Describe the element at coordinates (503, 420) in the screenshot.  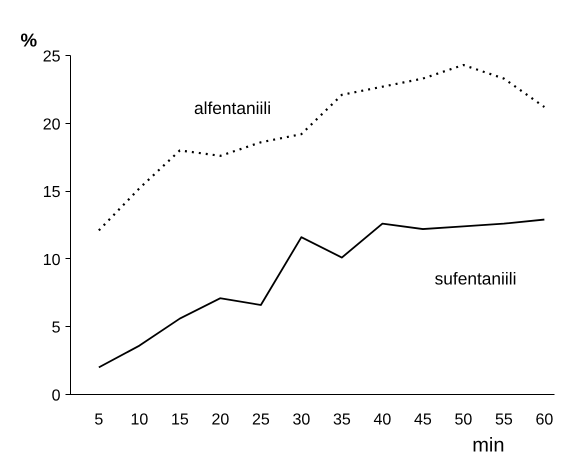
I see `x-tick-label: 55` at that location.